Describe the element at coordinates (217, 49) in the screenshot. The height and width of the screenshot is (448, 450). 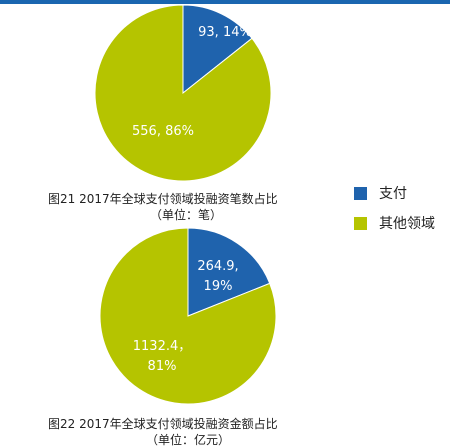
I see `chart1-slice-payment` at that location.